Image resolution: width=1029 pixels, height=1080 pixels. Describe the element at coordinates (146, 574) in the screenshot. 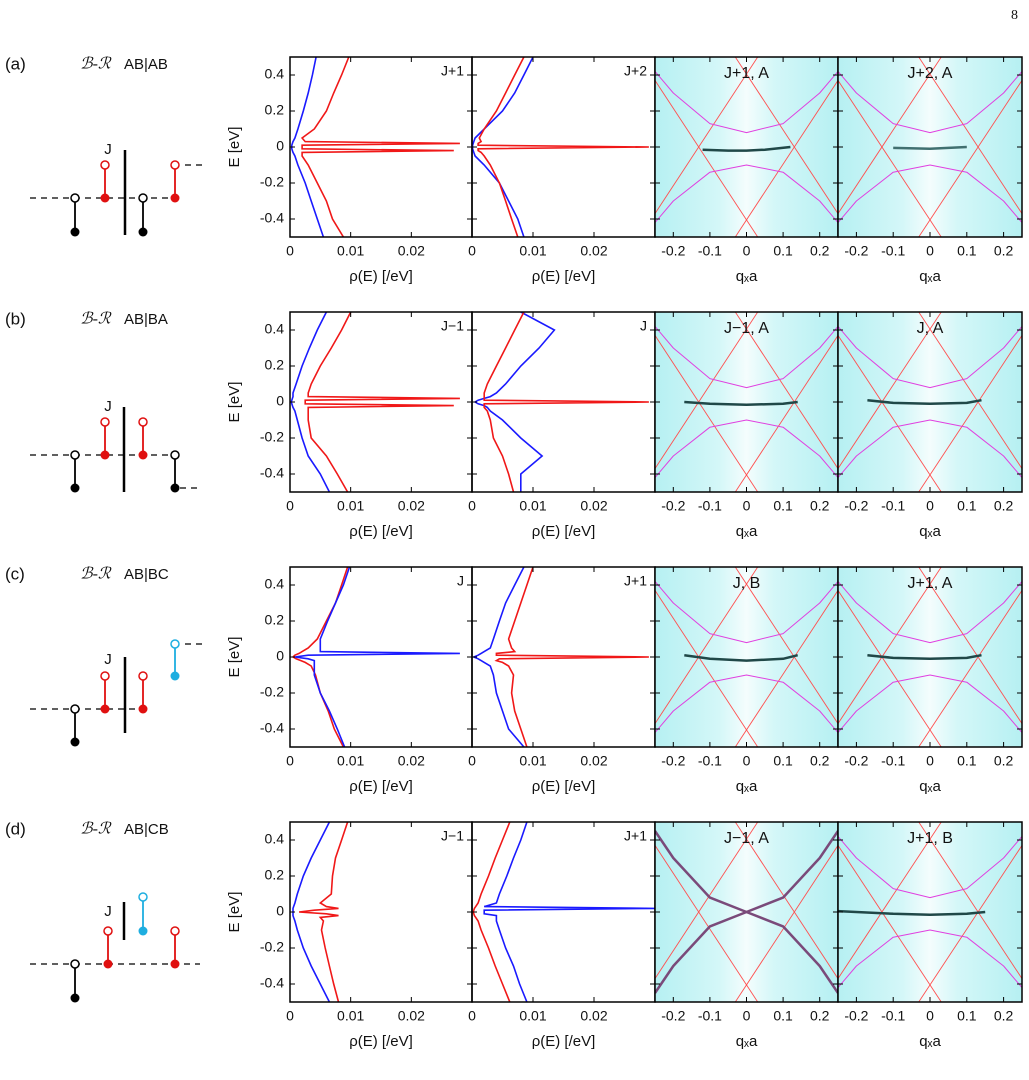

I see `stacking-label: AB|BC` at that location.